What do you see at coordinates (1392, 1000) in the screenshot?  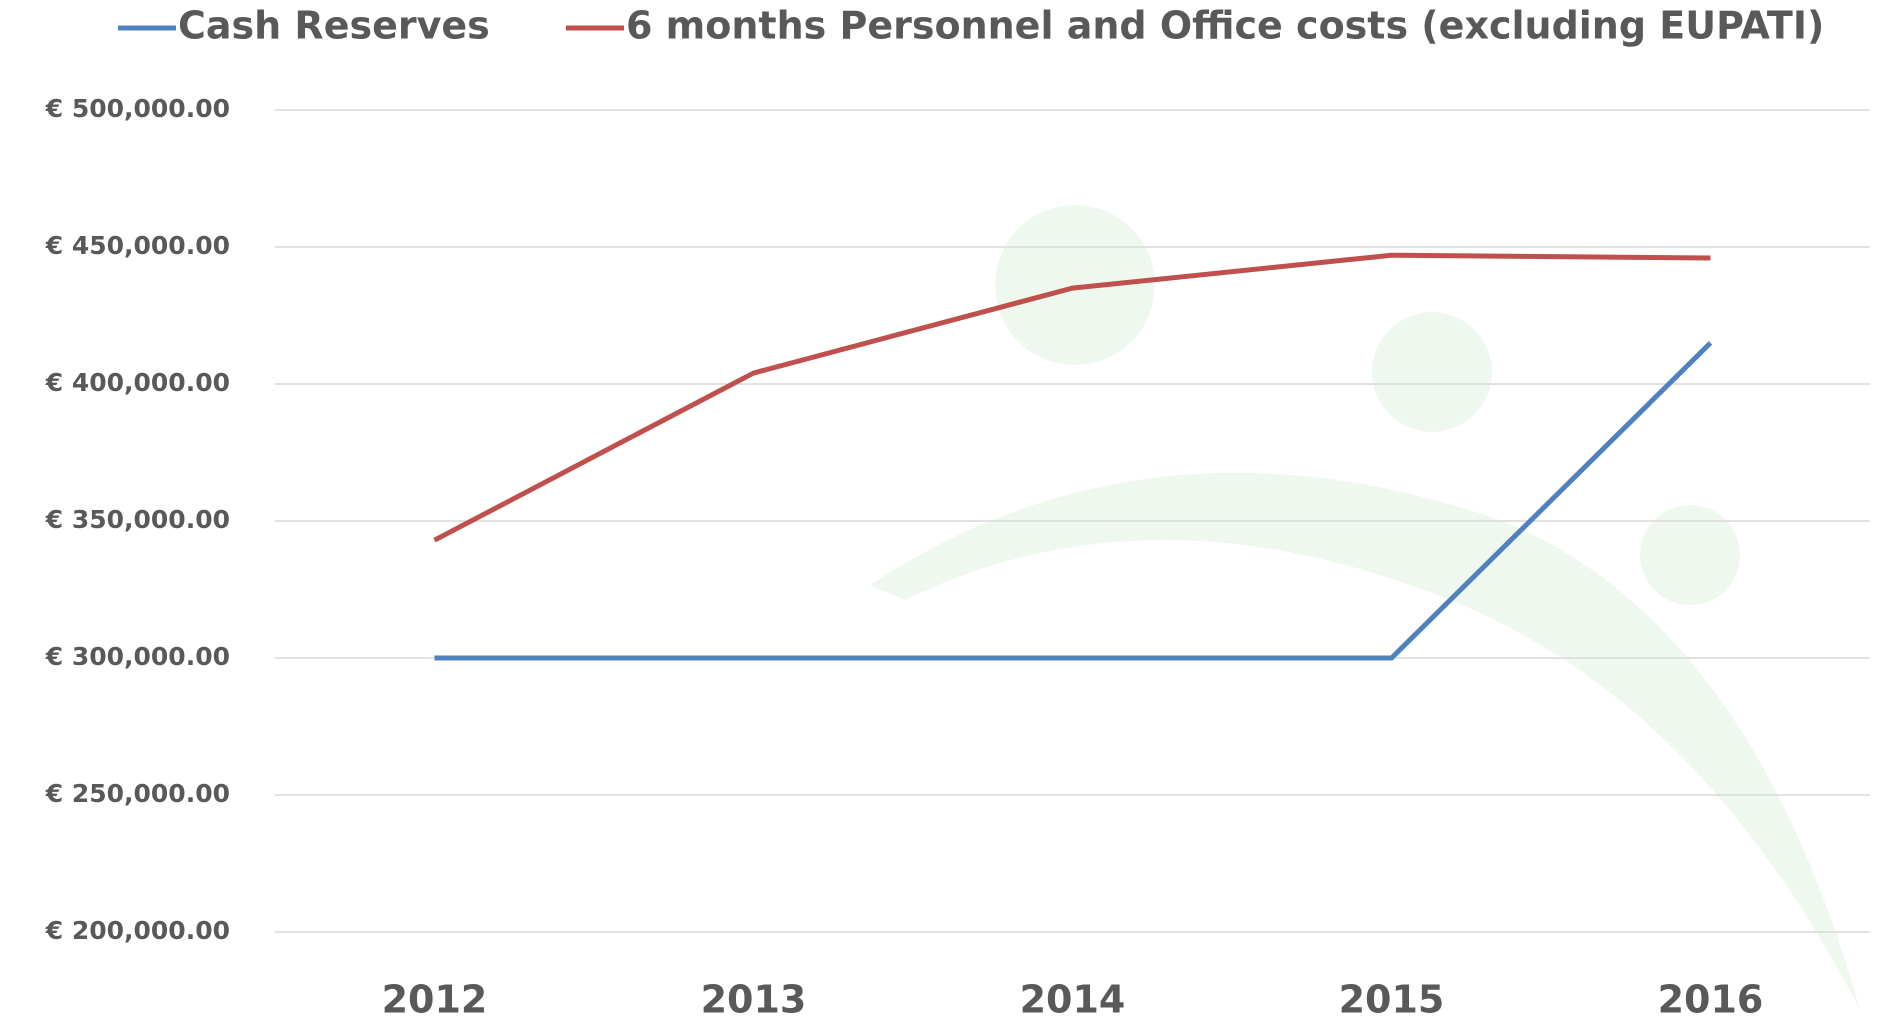 I see `x-tick-label: 2015` at bounding box center [1392, 1000].